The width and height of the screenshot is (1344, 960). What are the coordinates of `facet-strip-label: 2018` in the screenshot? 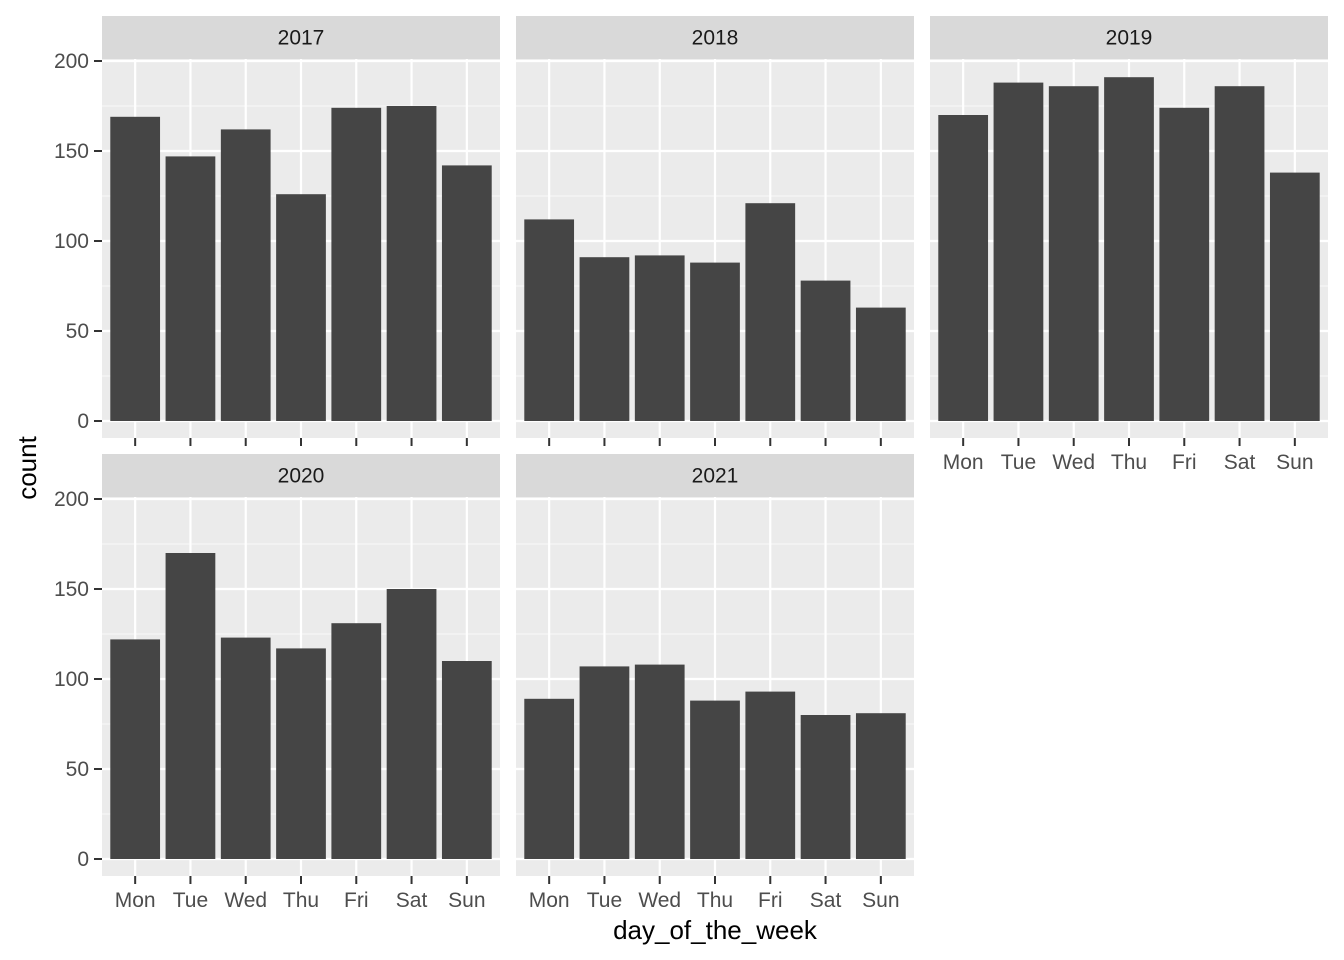 It's located at (715, 38).